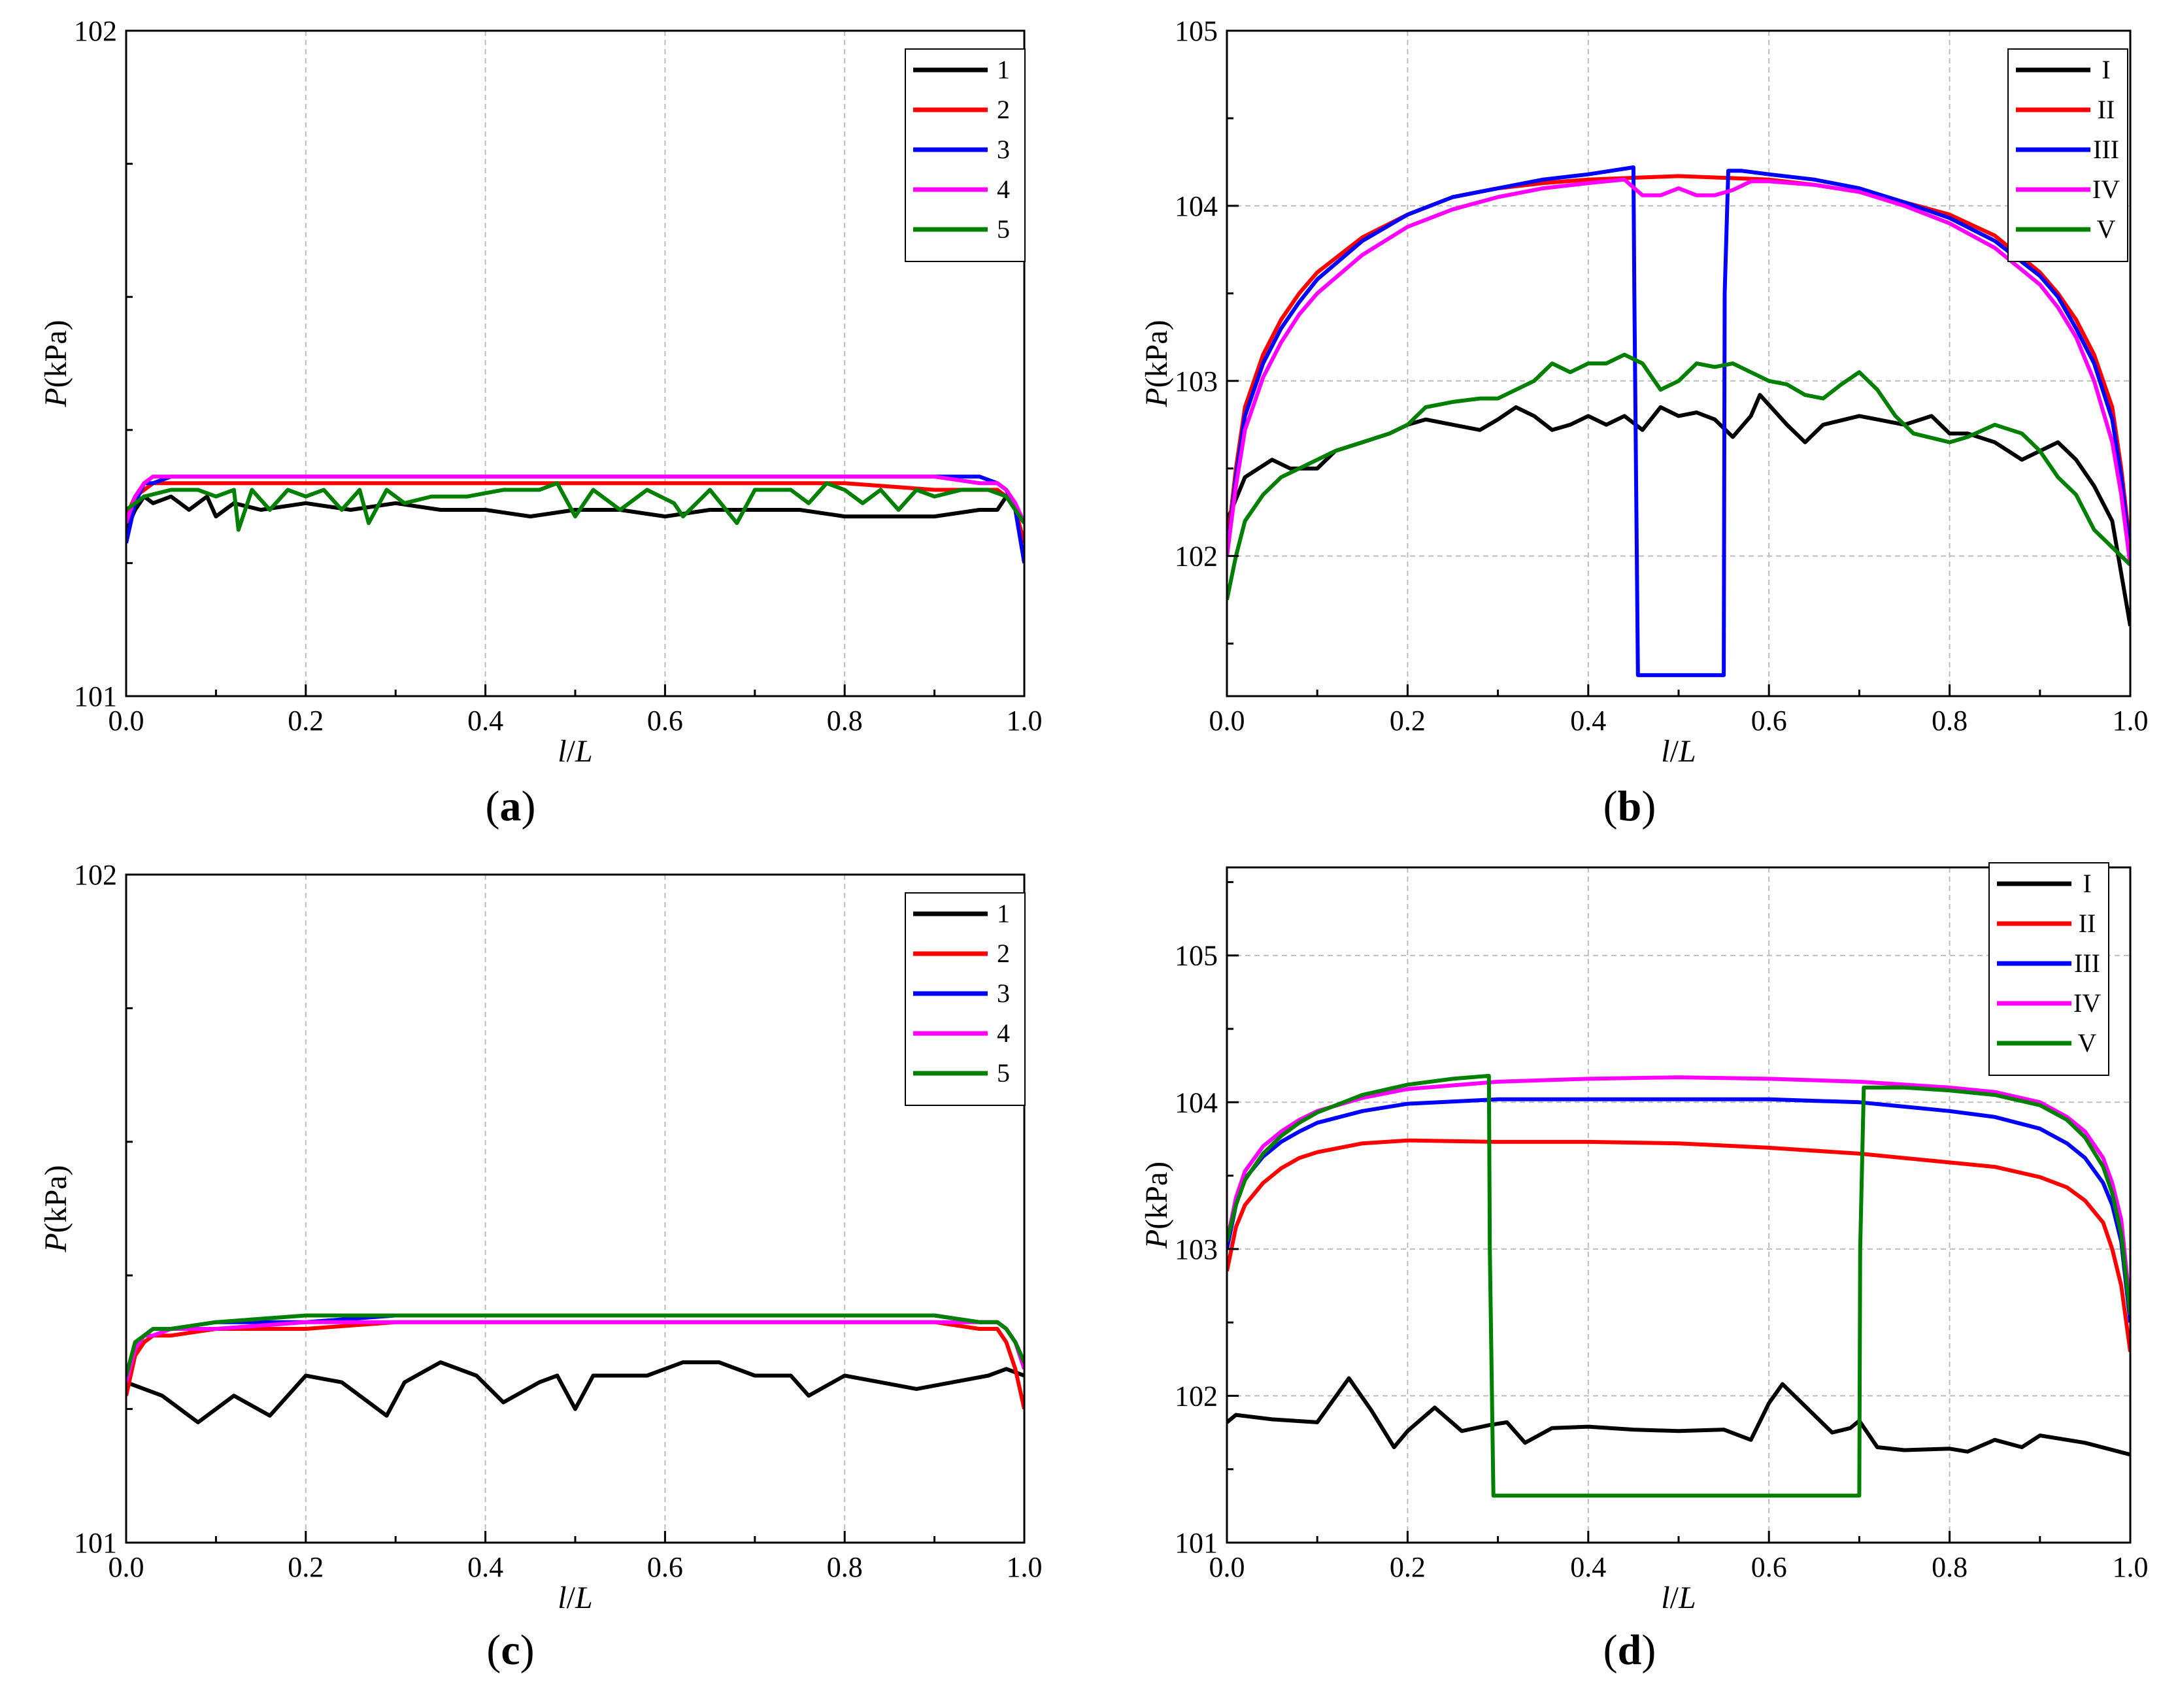 The image size is (2161, 1708). What do you see at coordinates (95, 696) in the screenshot?
I see `y-tick-label: 101` at bounding box center [95, 696].